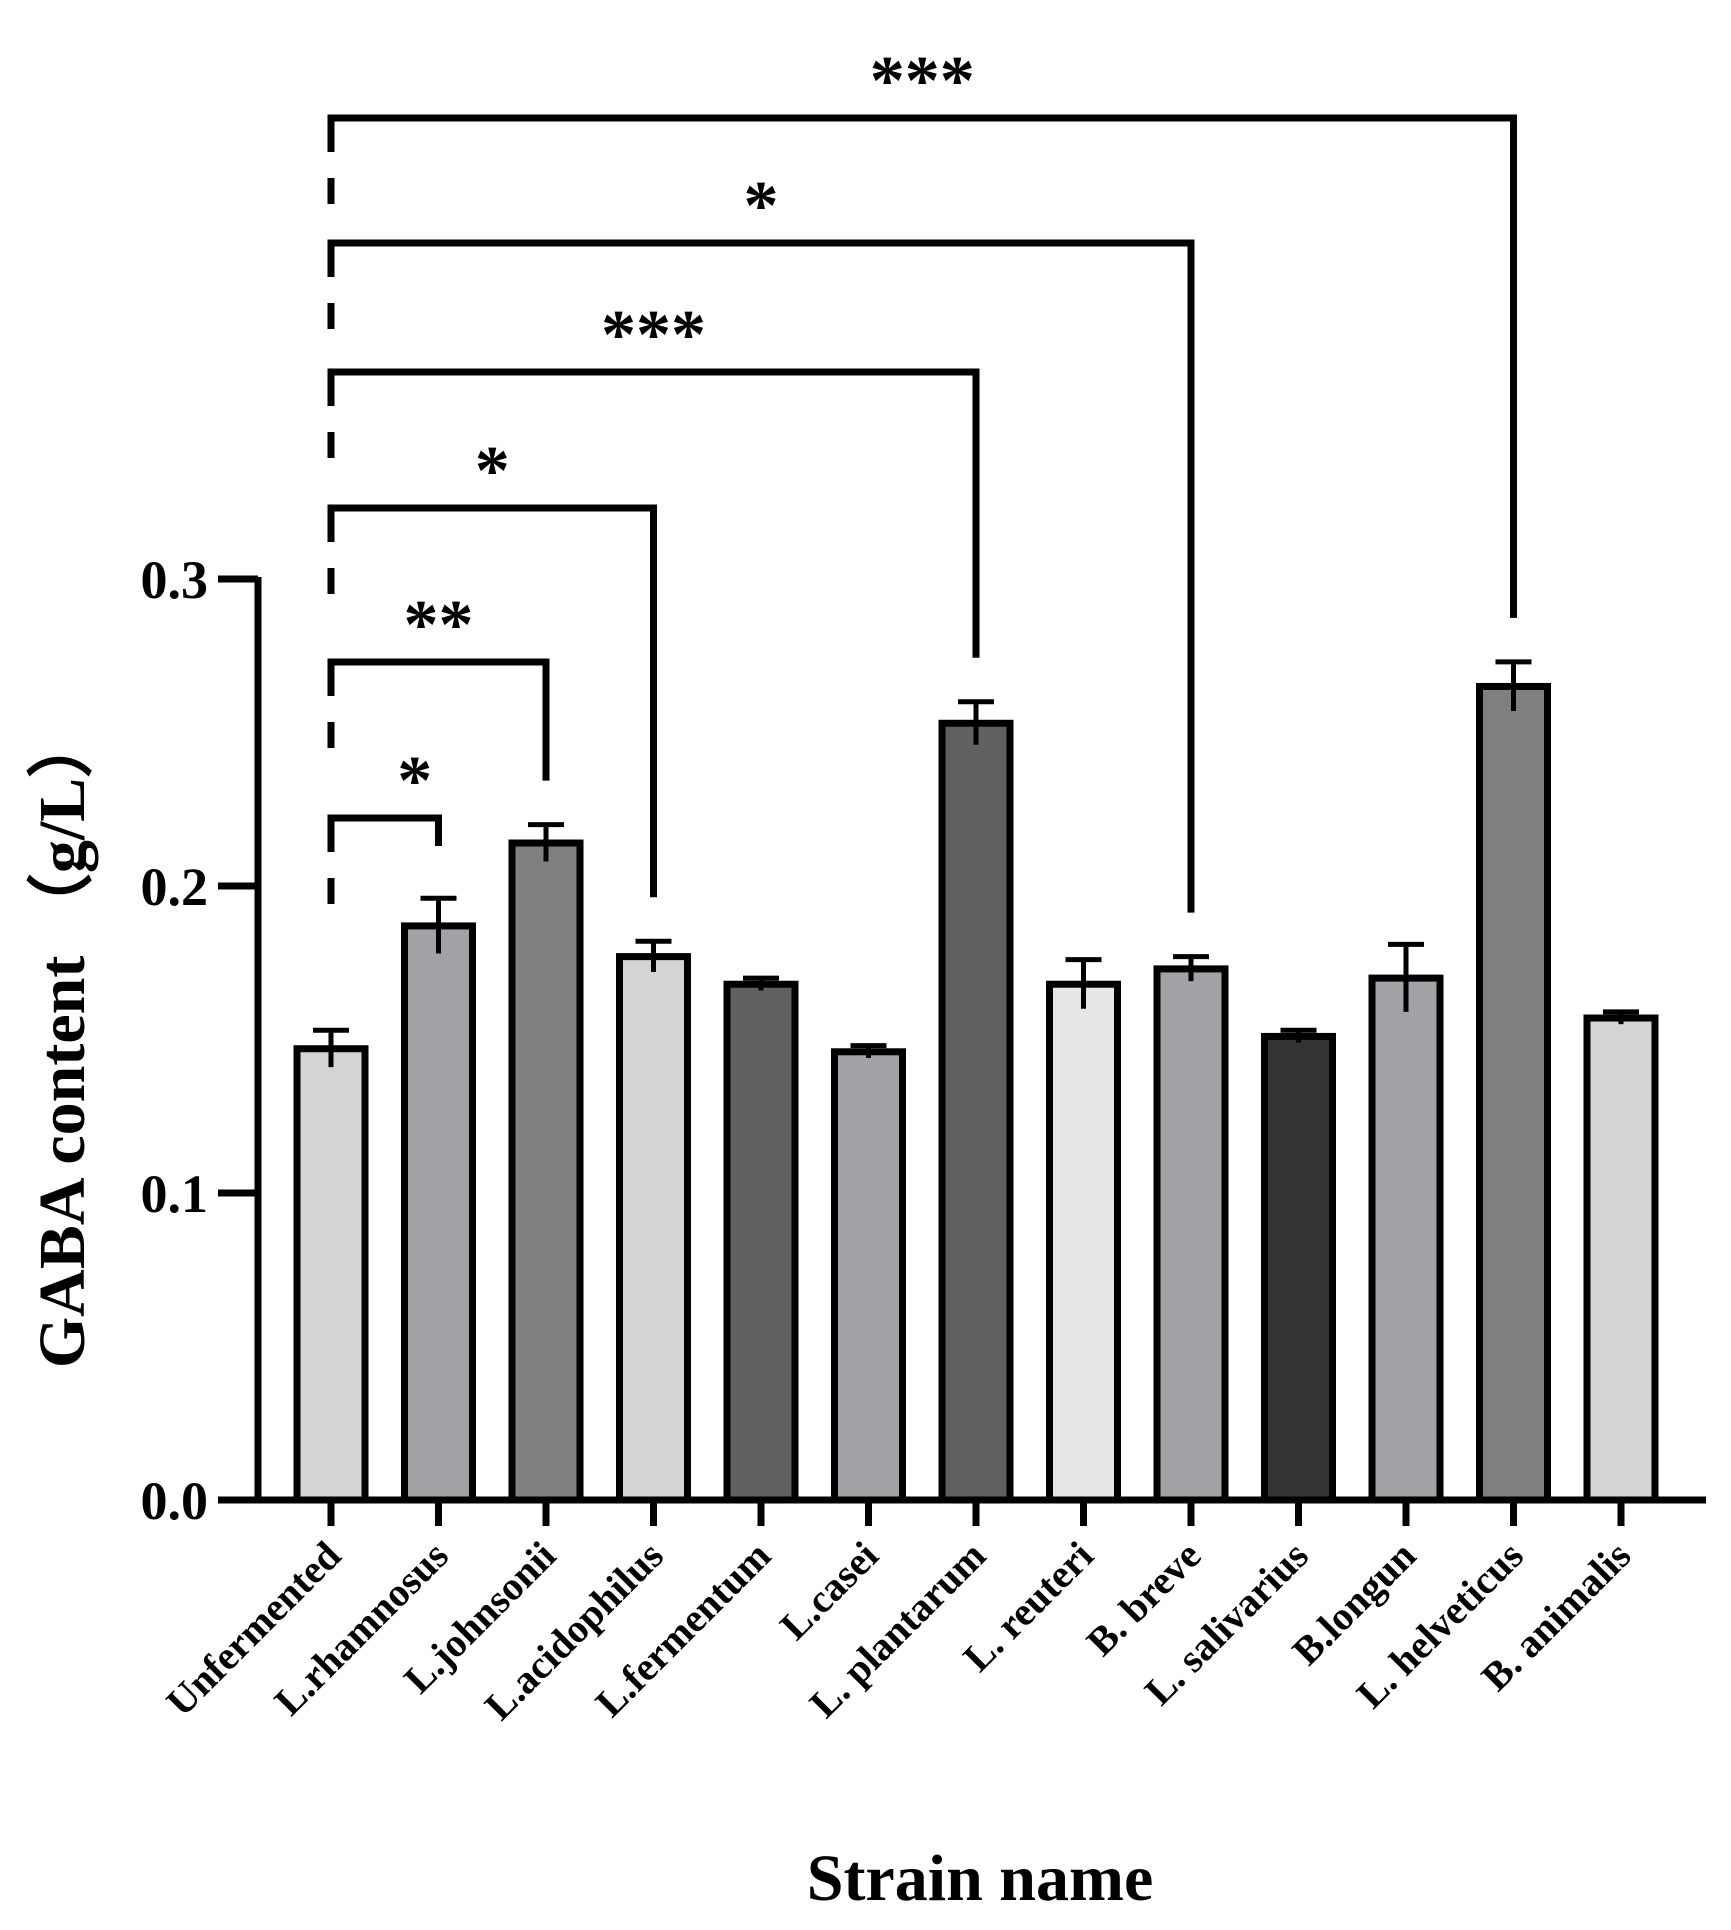  What do you see at coordinates (175, 580) in the screenshot?
I see `y-tick-label: 0.3` at bounding box center [175, 580].